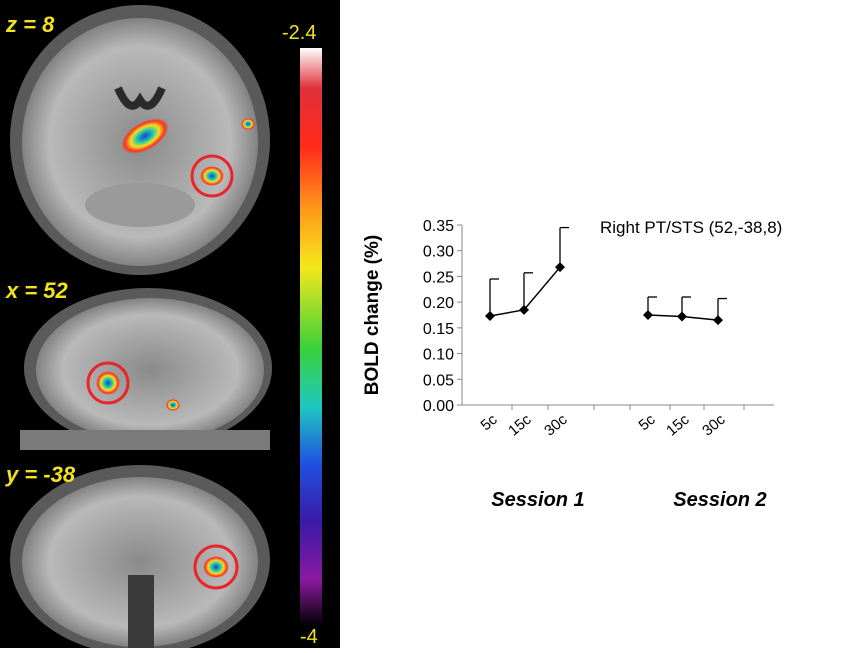 The image size is (842, 653). I want to click on x-ticks: 5c 15c 30c 5c 15c 30c, so click(611, 422).